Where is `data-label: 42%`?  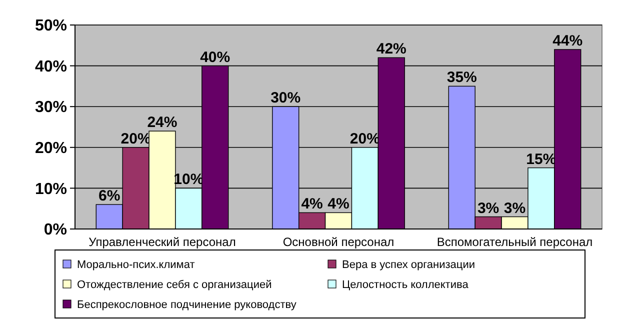
data-label: 42% is located at coordinates (391, 49).